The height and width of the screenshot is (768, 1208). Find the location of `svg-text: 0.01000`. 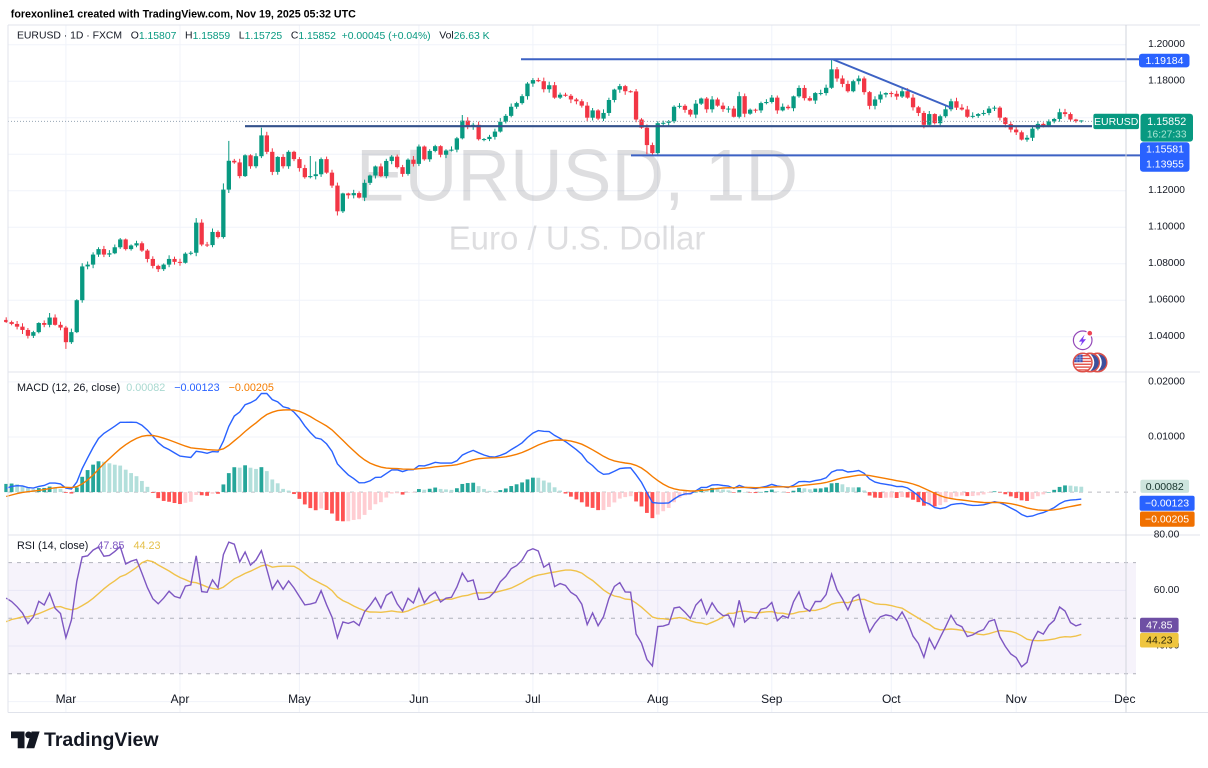

svg-text: 0.01000 is located at coordinates (1166, 437).